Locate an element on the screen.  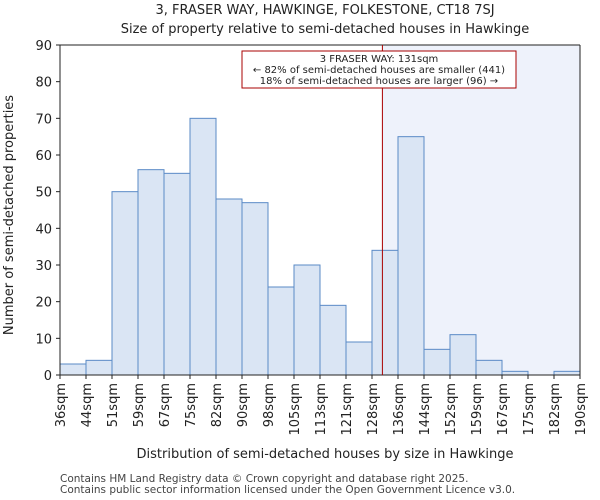
x-tick-label: 175sqm is located at coordinates (529, 409).